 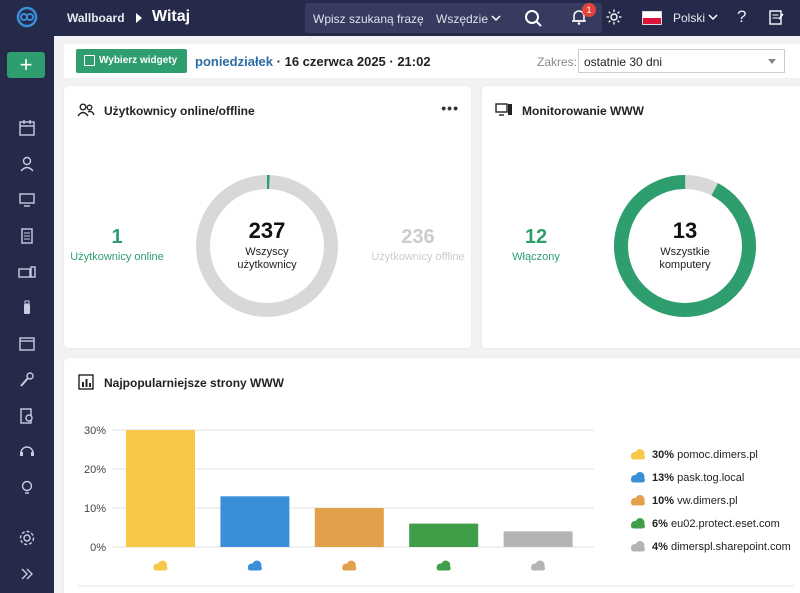 What do you see at coordinates (589, 10) in the screenshot?
I see `notification-badge: 1` at bounding box center [589, 10].